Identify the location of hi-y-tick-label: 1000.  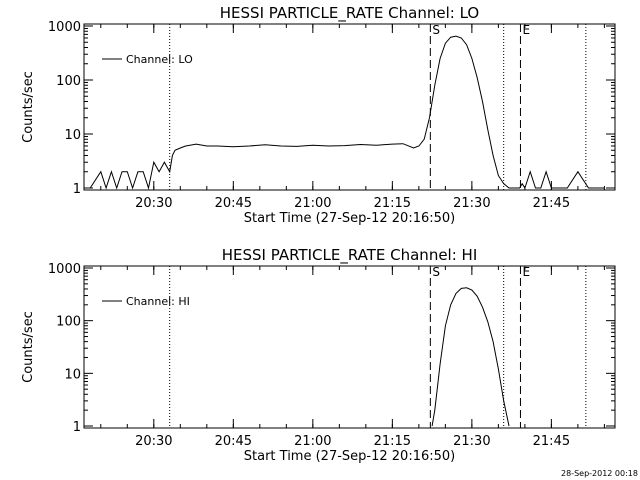
(64, 269).